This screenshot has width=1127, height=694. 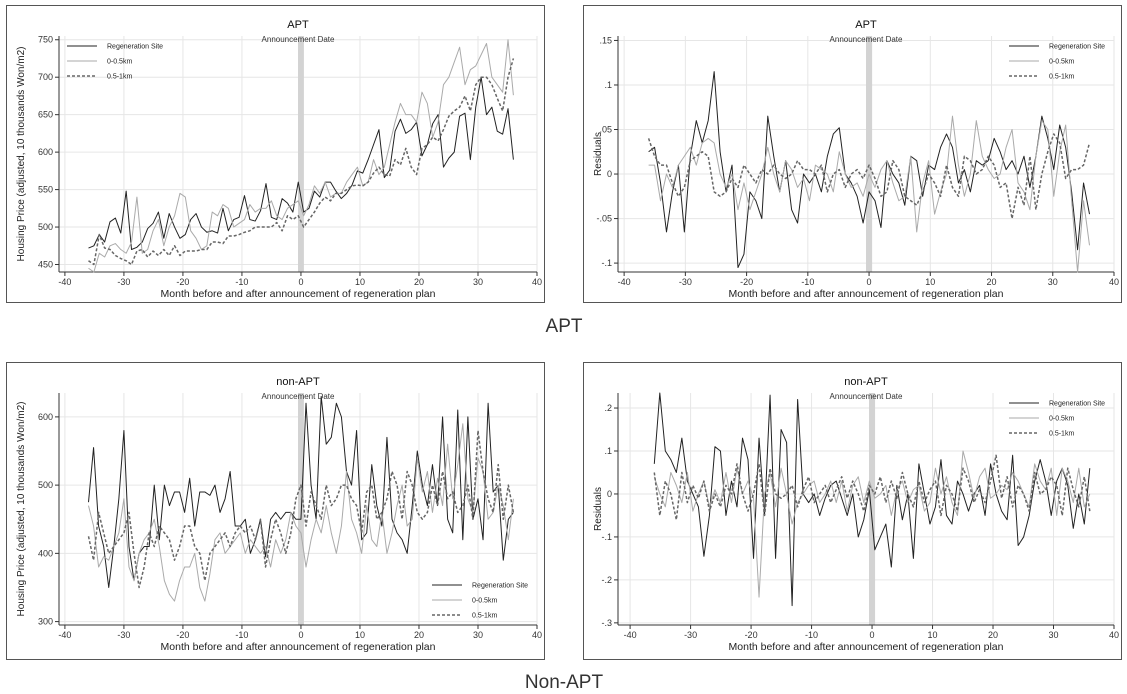 I want to click on y-tick-label: 750, so click(x=45, y=40).